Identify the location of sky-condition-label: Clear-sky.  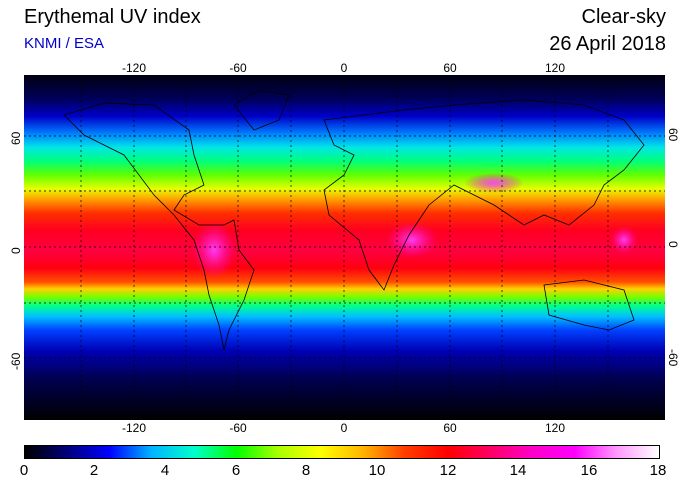
(623, 17).